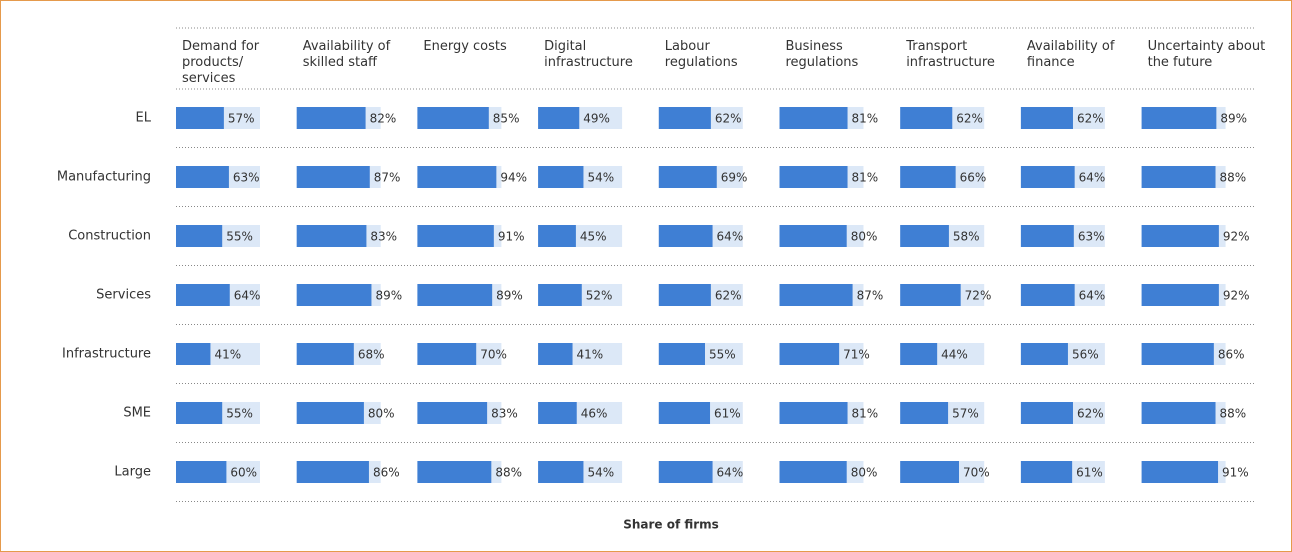 This screenshot has height=552, width=1292. Describe the element at coordinates (600, 473) in the screenshot. I see `value-label: 54%` at that location.